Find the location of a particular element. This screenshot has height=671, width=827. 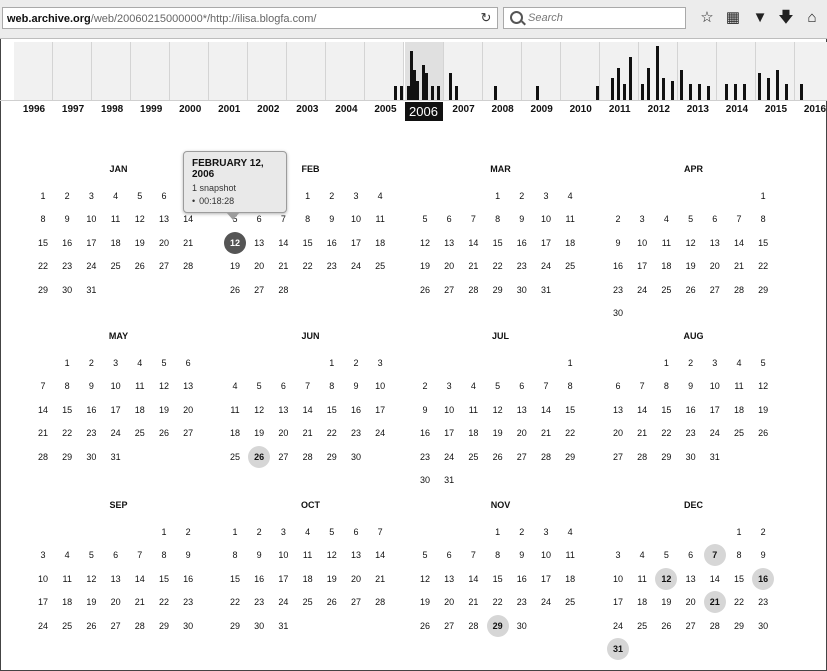

year-cell-2002 is located at coordinates (268, 71).